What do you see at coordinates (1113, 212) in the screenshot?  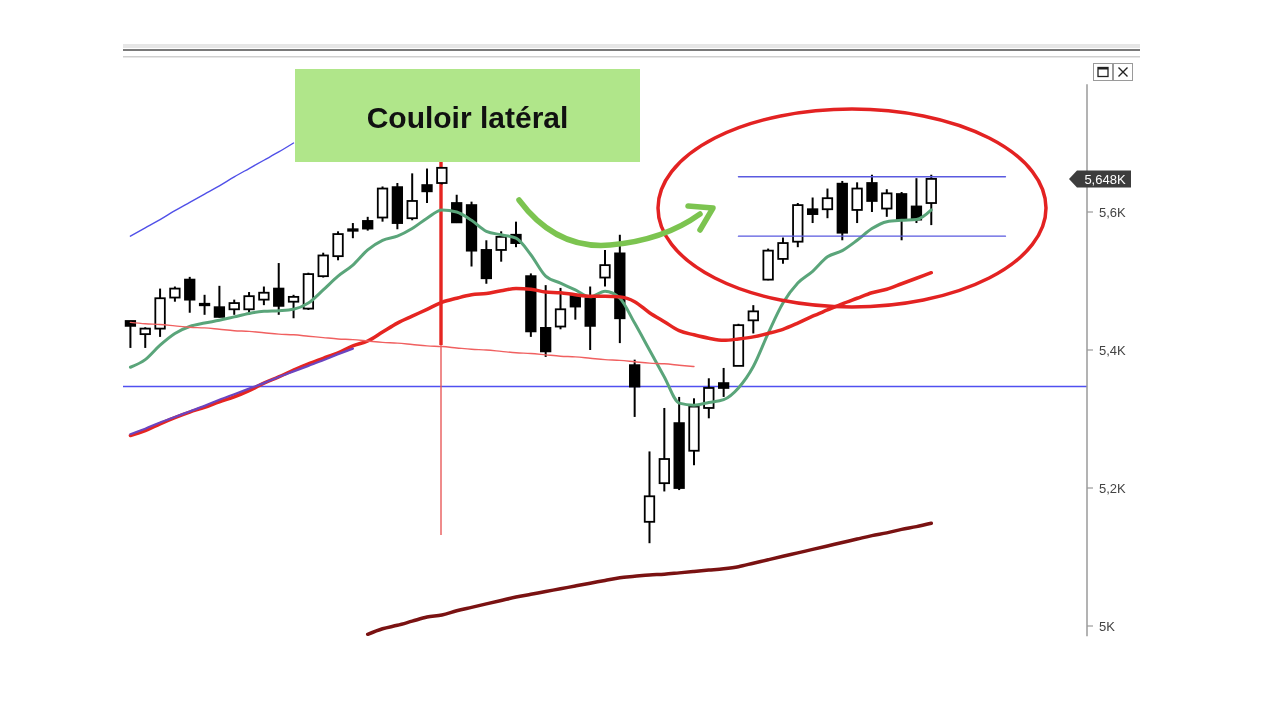 I see `y-tick-label: 5,6K` at bounding box center [1113, 212].